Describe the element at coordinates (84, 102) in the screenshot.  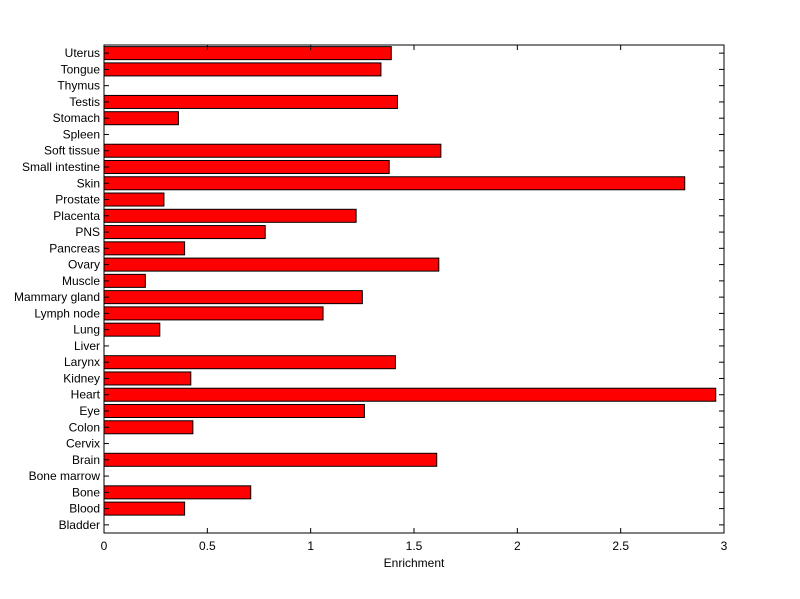
I see `y-tick-label: Testis` at that location.